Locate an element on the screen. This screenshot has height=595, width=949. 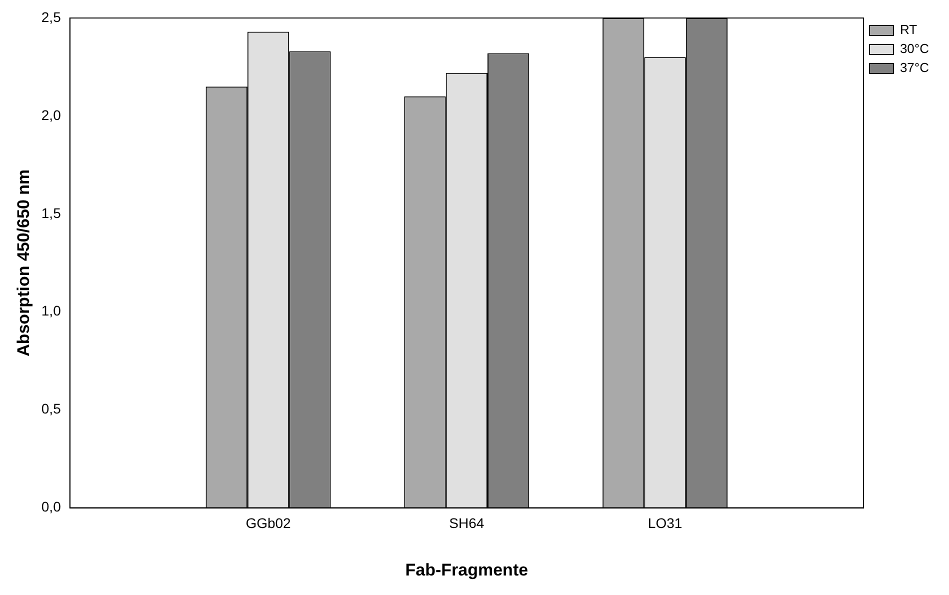
y-tick-label: 2,0 is located at coordinates (51, 114).